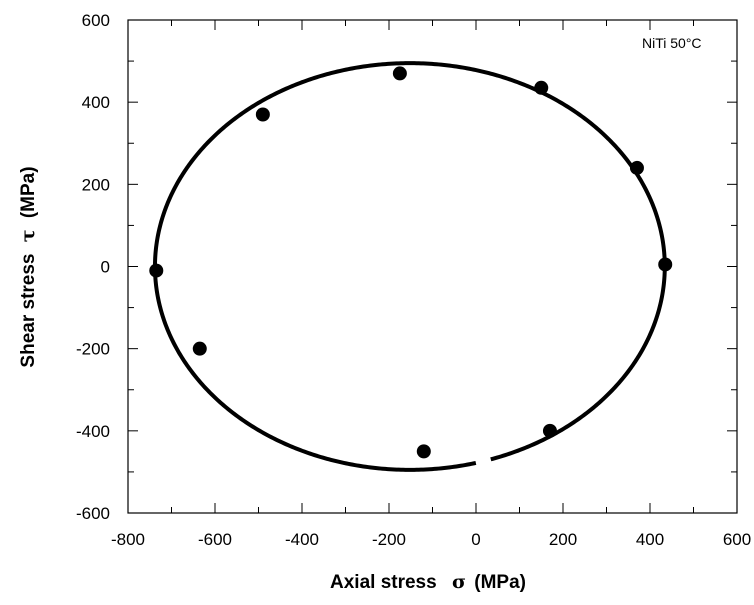  What do you see at coordinates (302, 539) in the screenshot?
I see `x-tick-label: -400` at bounding box center [302, 539].